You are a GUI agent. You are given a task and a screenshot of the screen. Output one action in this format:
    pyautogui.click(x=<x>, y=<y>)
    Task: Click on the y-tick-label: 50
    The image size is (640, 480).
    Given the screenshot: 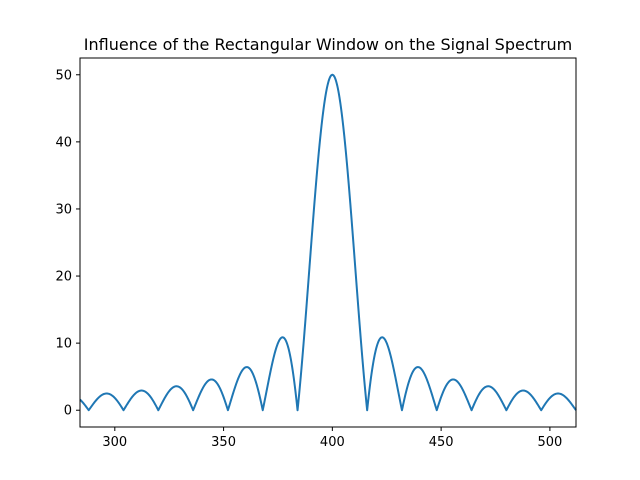 What is the action you would take?
    pyautogui.click(x=63, y=75)
    